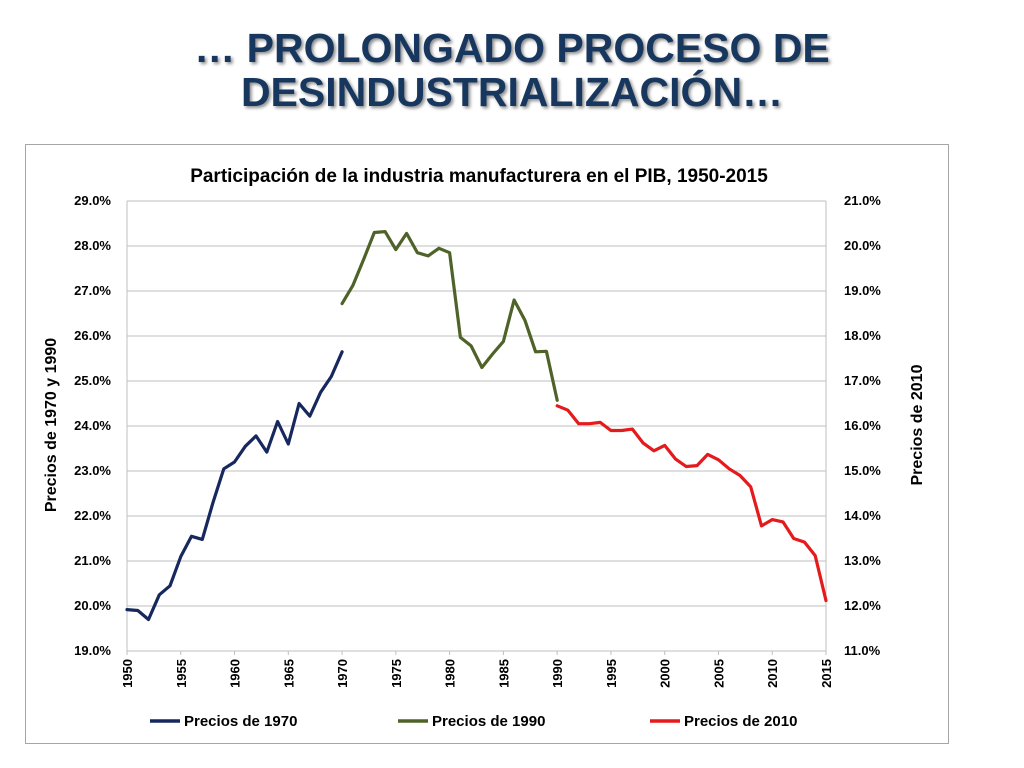 This screenshot has width=1024, height=768. I want to click on slide-title-line-1: … PROLONGADO PROCESO DE, so click(512, 48).